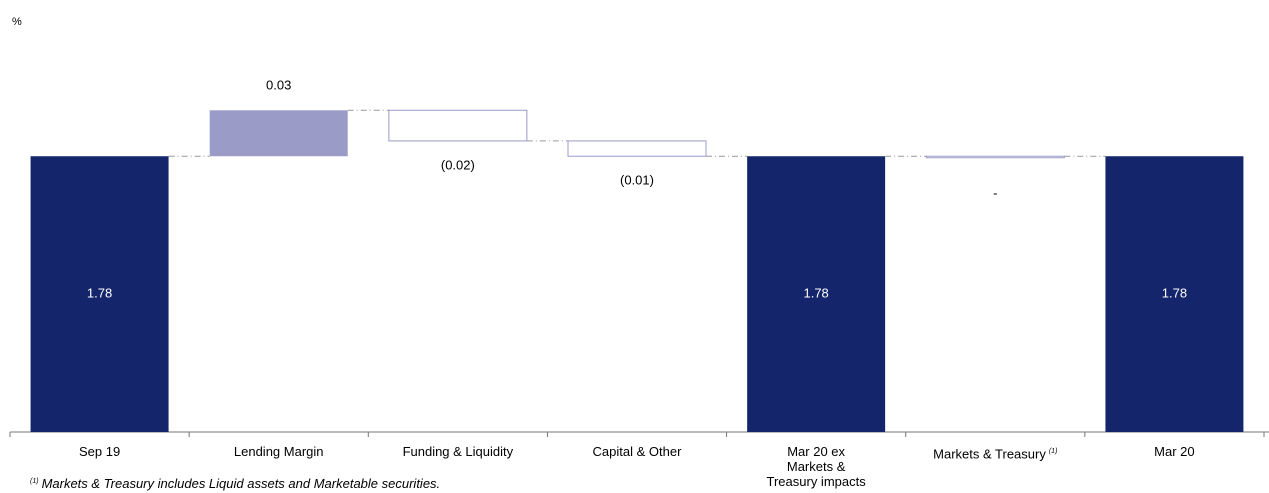  I want to click on x-tick-label: Lending Margin, so click(278, 451).